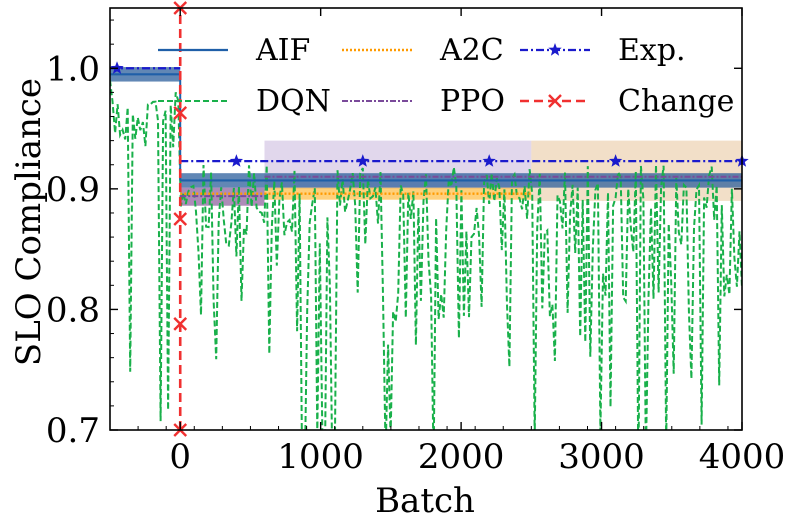 The height and width of the screenshot is (526, 790). What do you see at coordinates (180, 457) in the screenshot?
I see `x-tick-label-0: 0` at bounding box center [180, 457].